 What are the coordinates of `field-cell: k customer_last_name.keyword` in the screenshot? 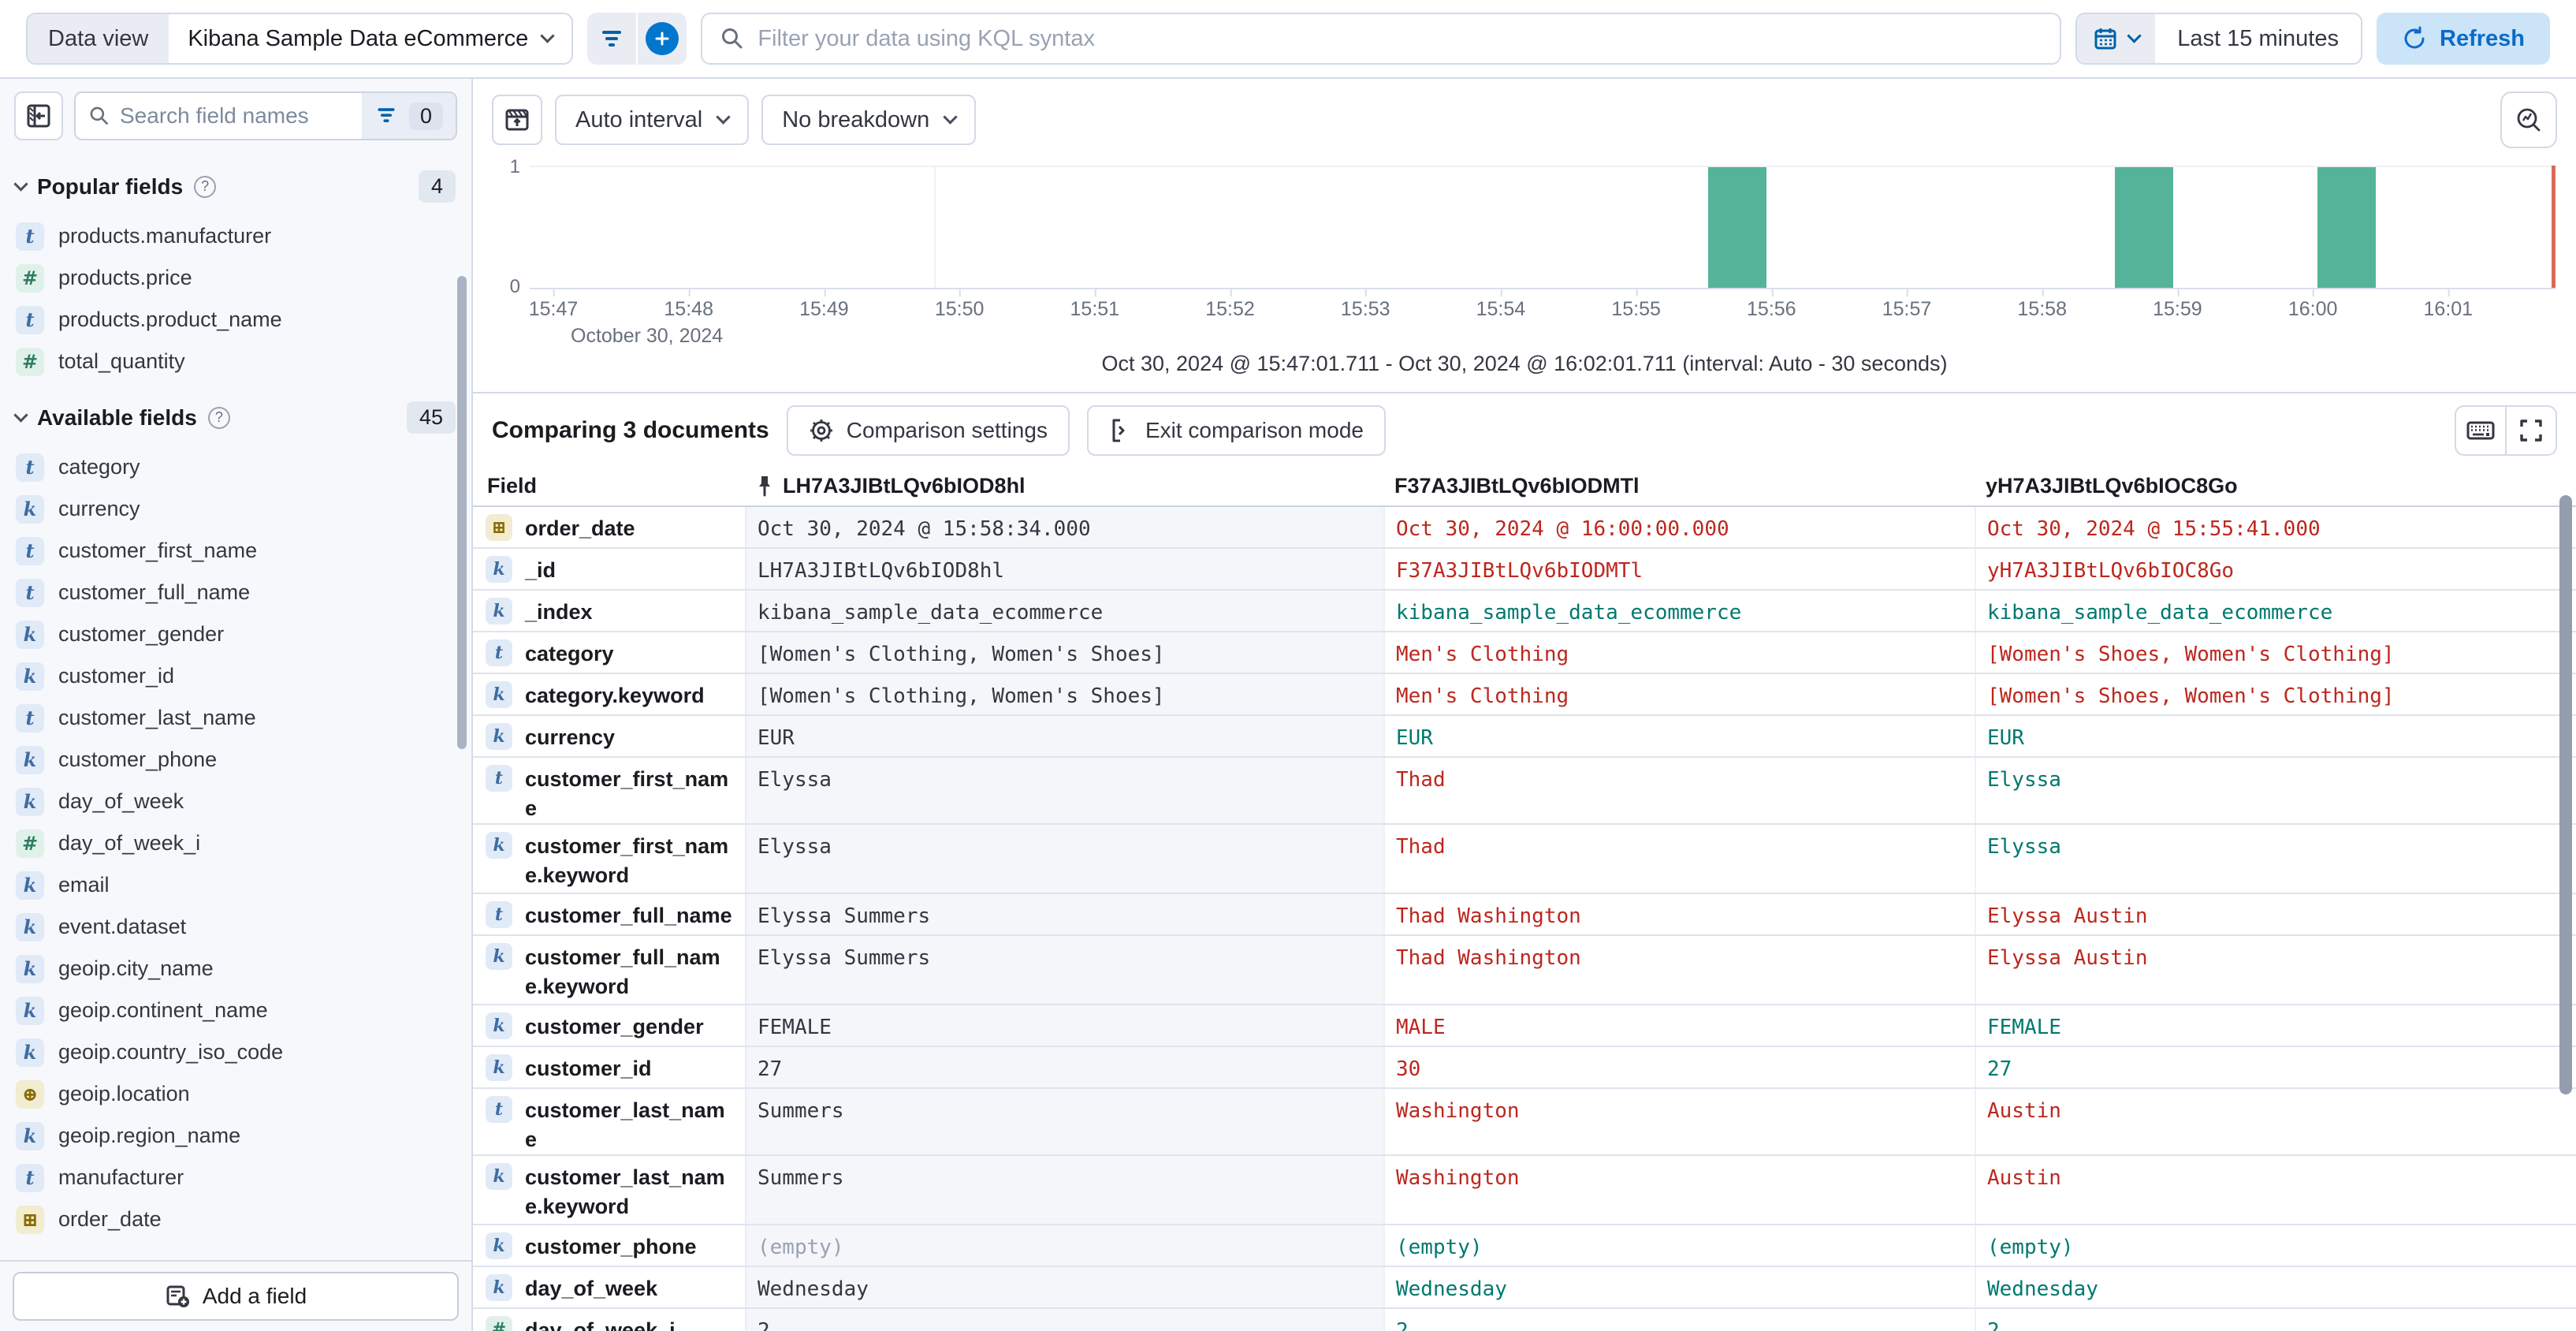 It's located at (609, 1190).